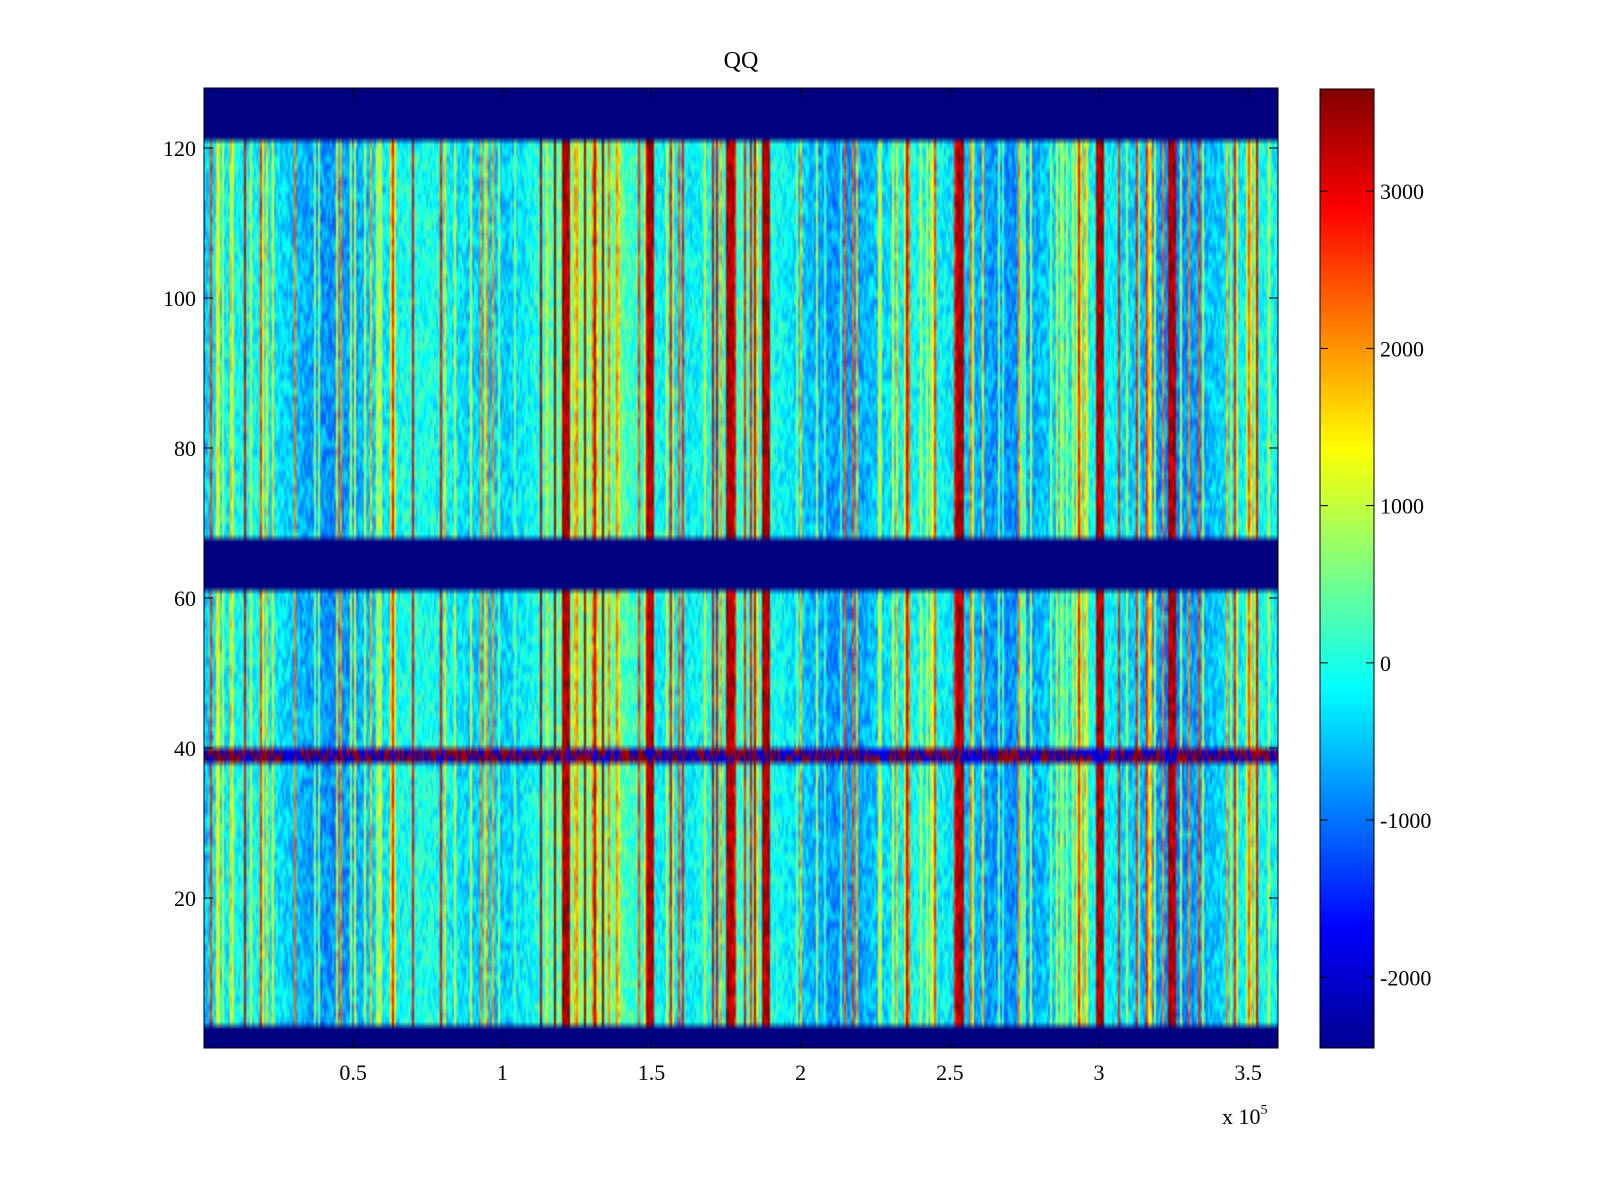 The image size is (1600, 1200). Describe the element at coordinates (185, 748) in the screenshot. I see `y-tick-label: 40` at that location.